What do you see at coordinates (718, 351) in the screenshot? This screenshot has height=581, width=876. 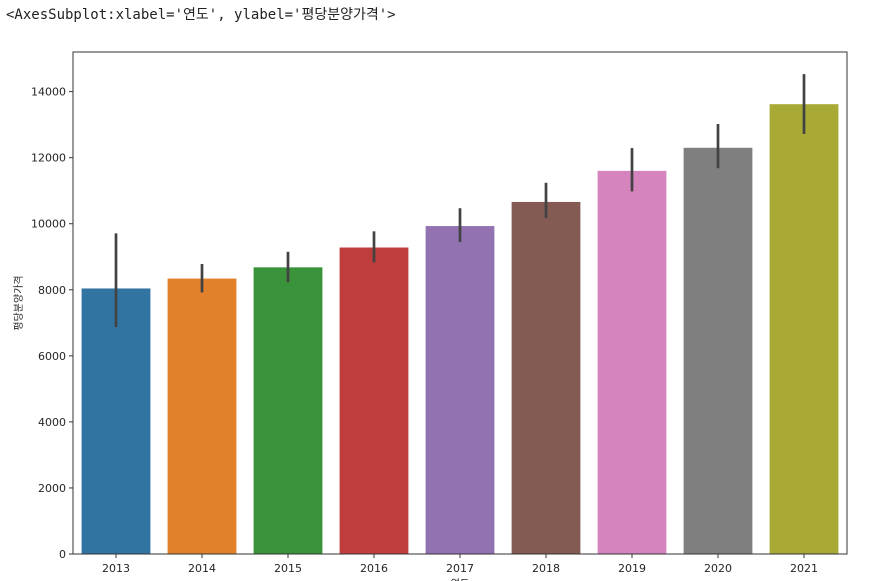 I see `bar-2020` at bounding box center [718, 351].